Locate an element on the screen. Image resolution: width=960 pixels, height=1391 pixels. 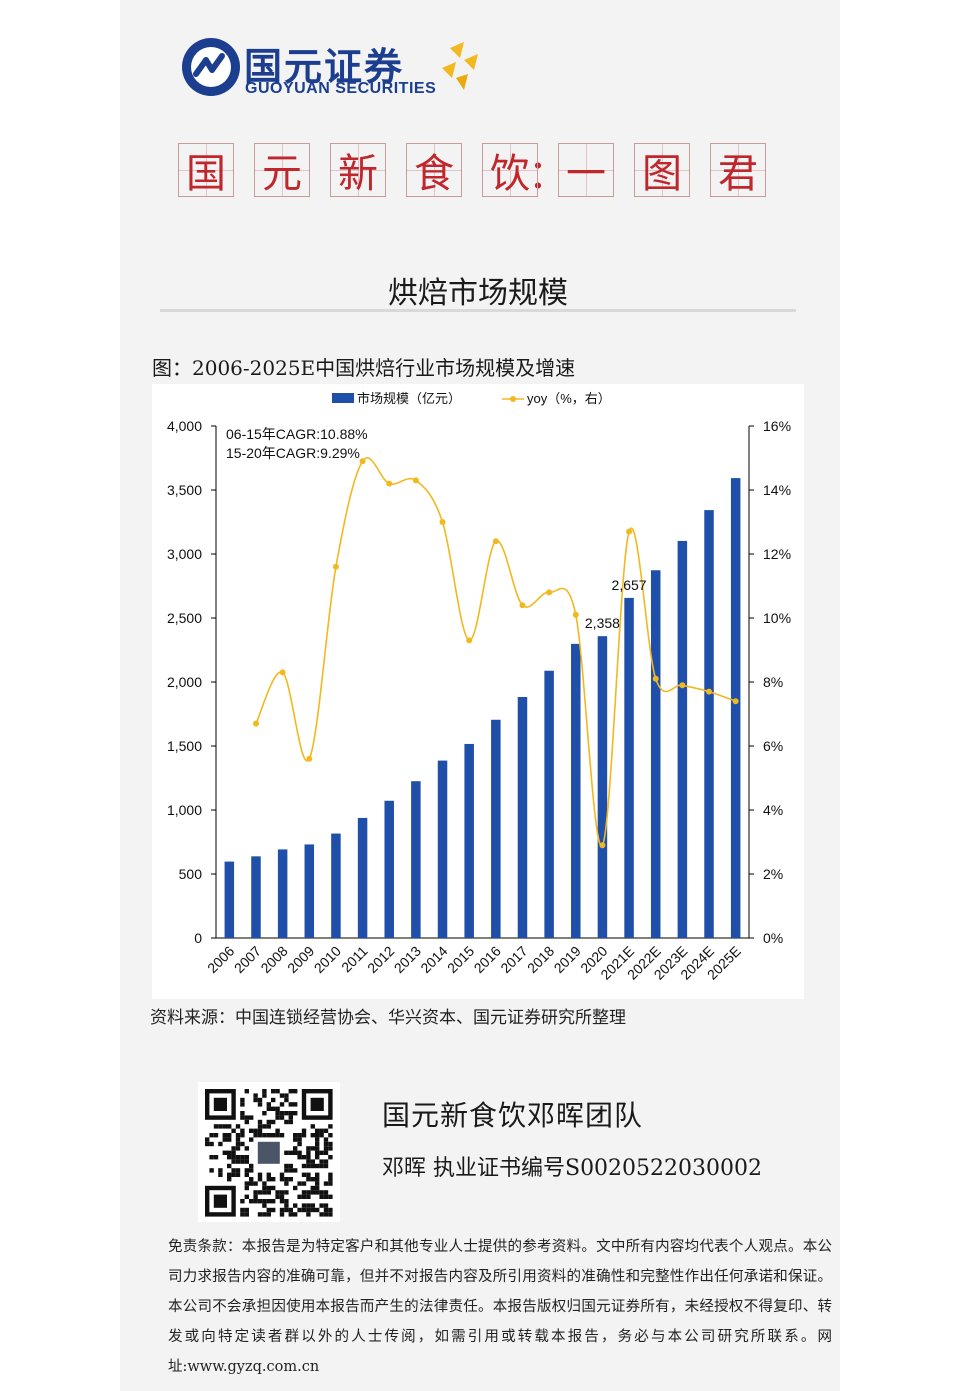
right-axis-tick-label: 16% is located at coordinates (777, 426).